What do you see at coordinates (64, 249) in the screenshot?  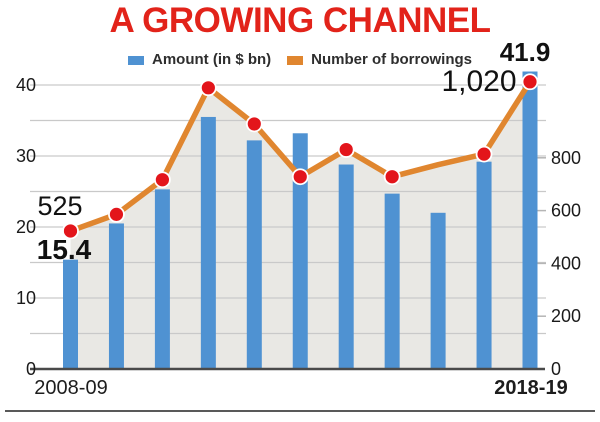 I see `annotation-amount-first: 15.4` at bounding box center [64, 249].